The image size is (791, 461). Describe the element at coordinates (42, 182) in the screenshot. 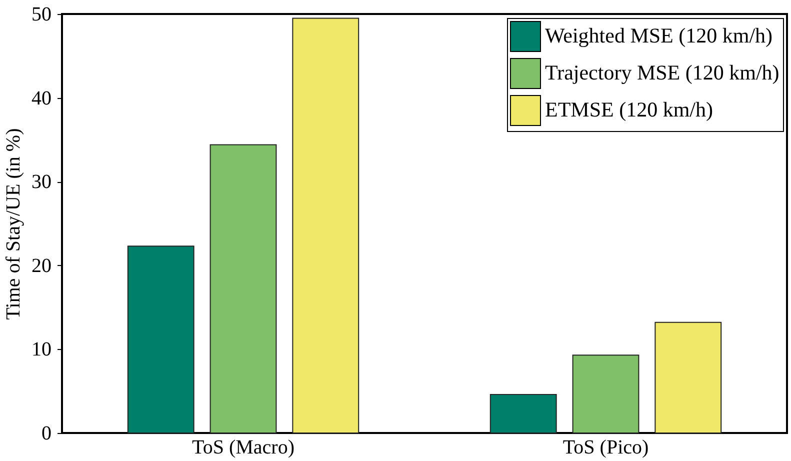

I see `y-tick-label: 30` at that location.